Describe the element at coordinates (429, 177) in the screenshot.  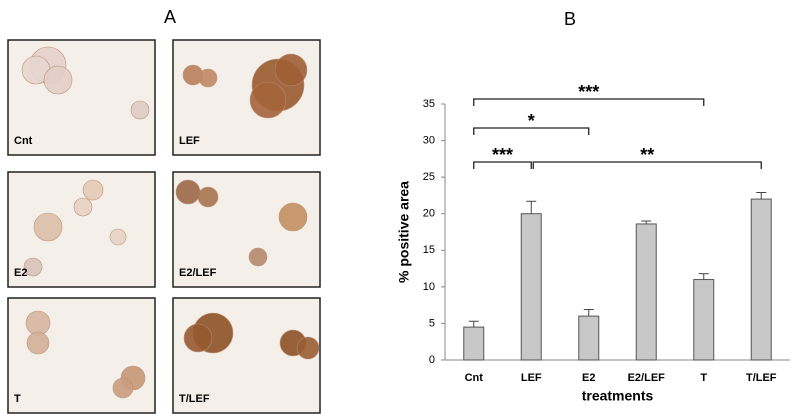
I see `y-tick-label: 25` at that location.